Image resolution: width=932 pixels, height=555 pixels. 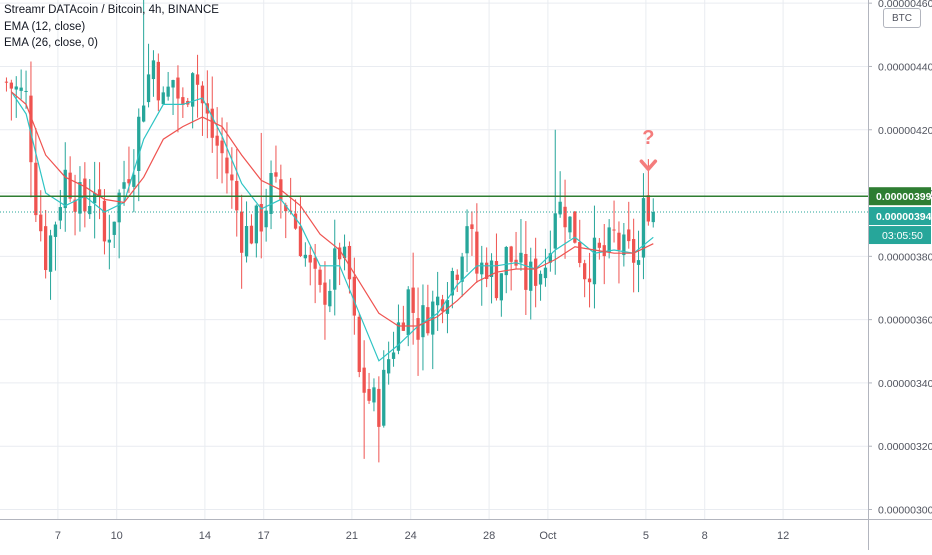 What do you see at coordinates (905, 131) in the screenshot?
I see `price-tick-label: 0.00000420` at bounding box center [905, 131].